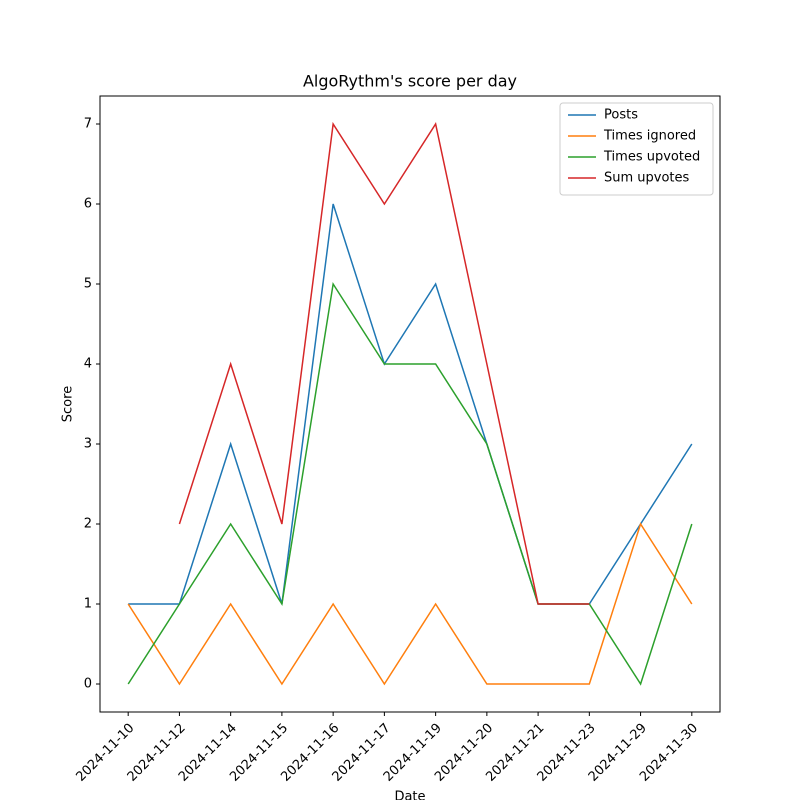 Image resolution: width=800 pixels, height=800 pixels. What do you see at coordinates (88, 124) in the screenshot?
I see `y-tick-label: 7` at bounding box center [88, 124].